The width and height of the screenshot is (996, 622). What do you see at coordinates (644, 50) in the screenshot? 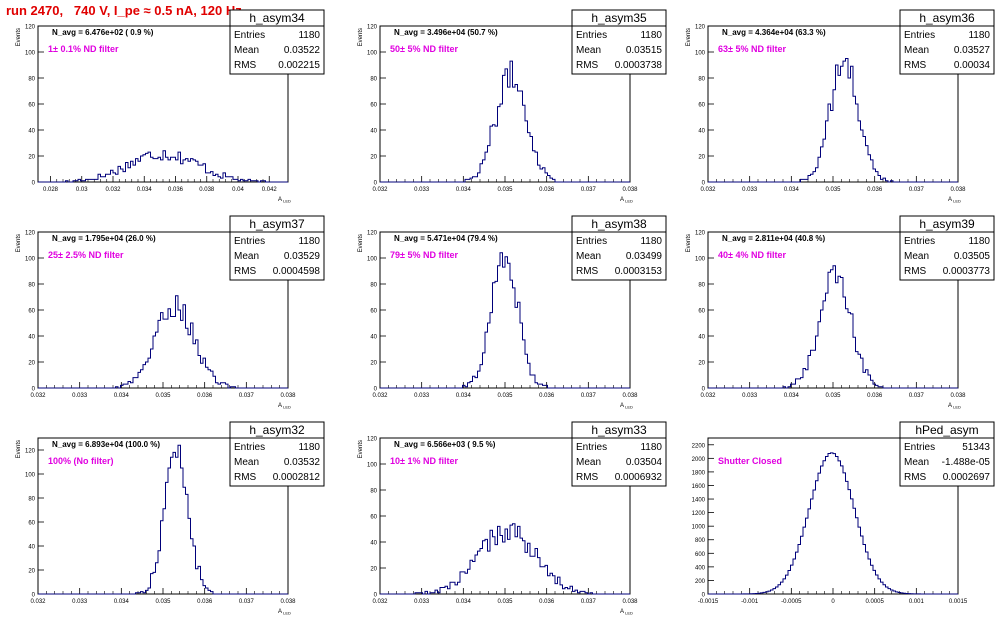
I see `stats-value: 0.03515` at bounding box center [644, 50].